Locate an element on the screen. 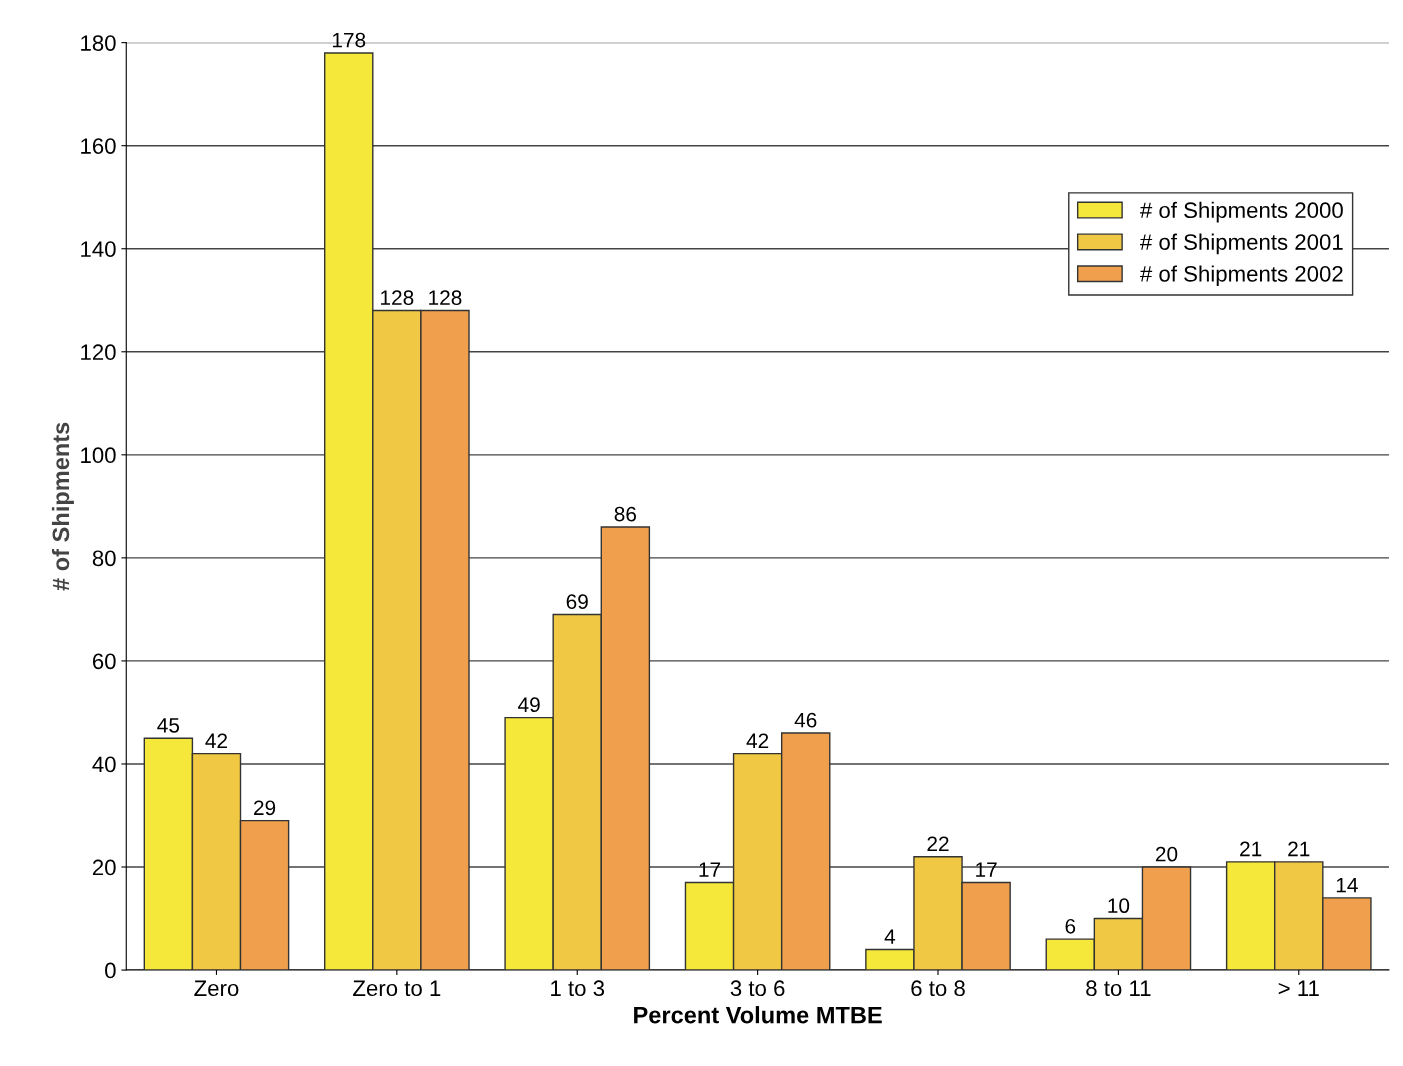  data-label: 46 is located at coordinates (805, 720).